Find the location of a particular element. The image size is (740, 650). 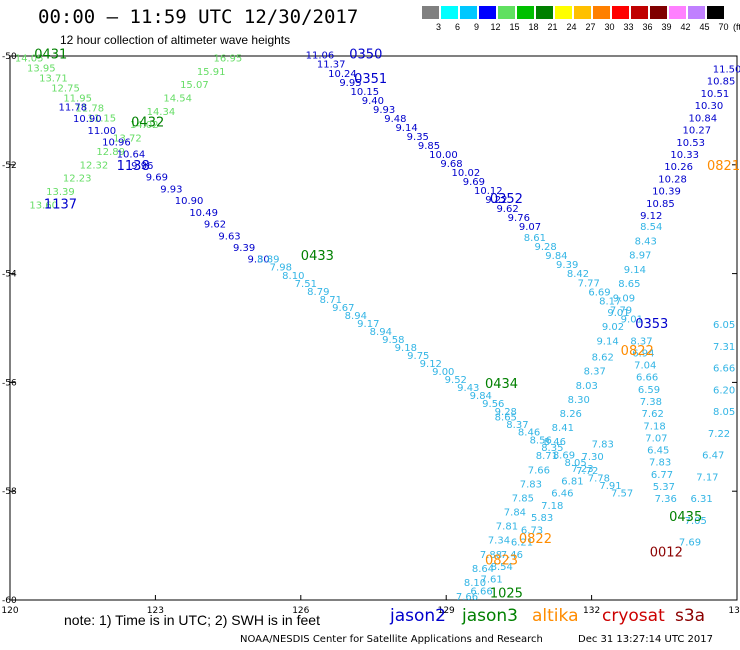

lon-tick-label: 129 is located at coordinates (446, 611).